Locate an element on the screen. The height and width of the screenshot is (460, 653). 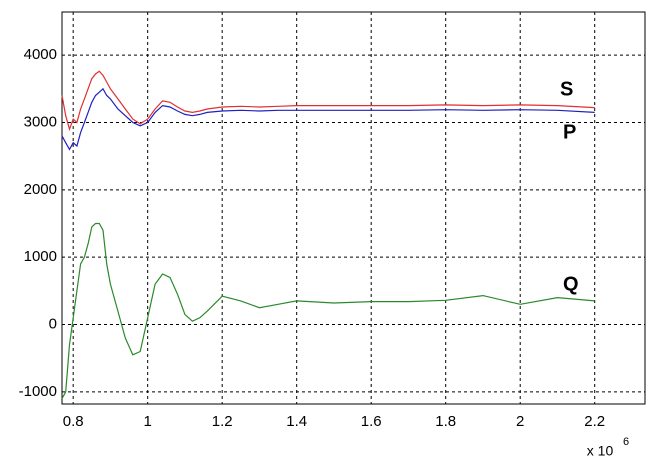
x-tick-label: 1.8 is located at coordinates (445, 421).